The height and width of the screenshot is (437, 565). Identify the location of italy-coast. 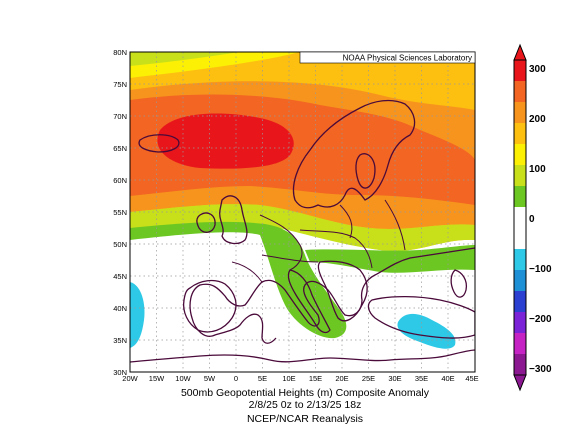
(309, 301).